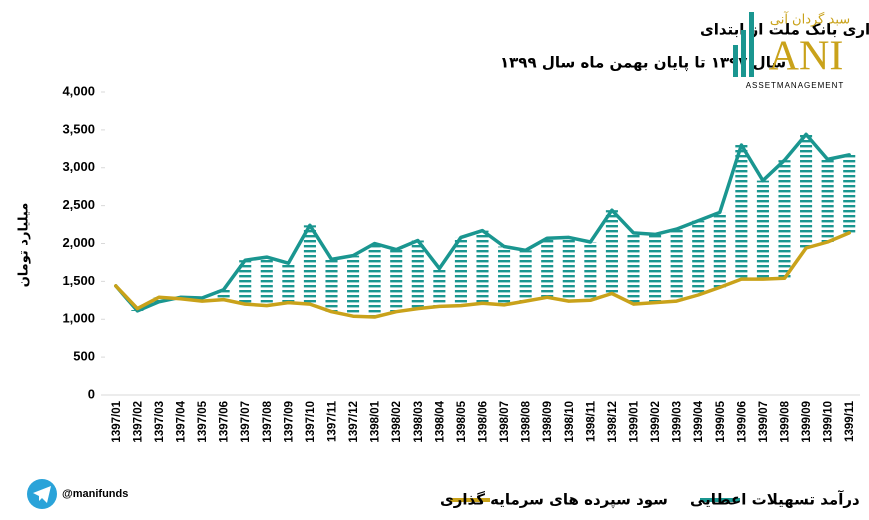 This screenshot has height=520, width=869. What do you see at coordinates (554, 500) in the screenshot?
I see `legend-label: سود سپرده های سرمایه گذاری` at bounding box center [554, 500].